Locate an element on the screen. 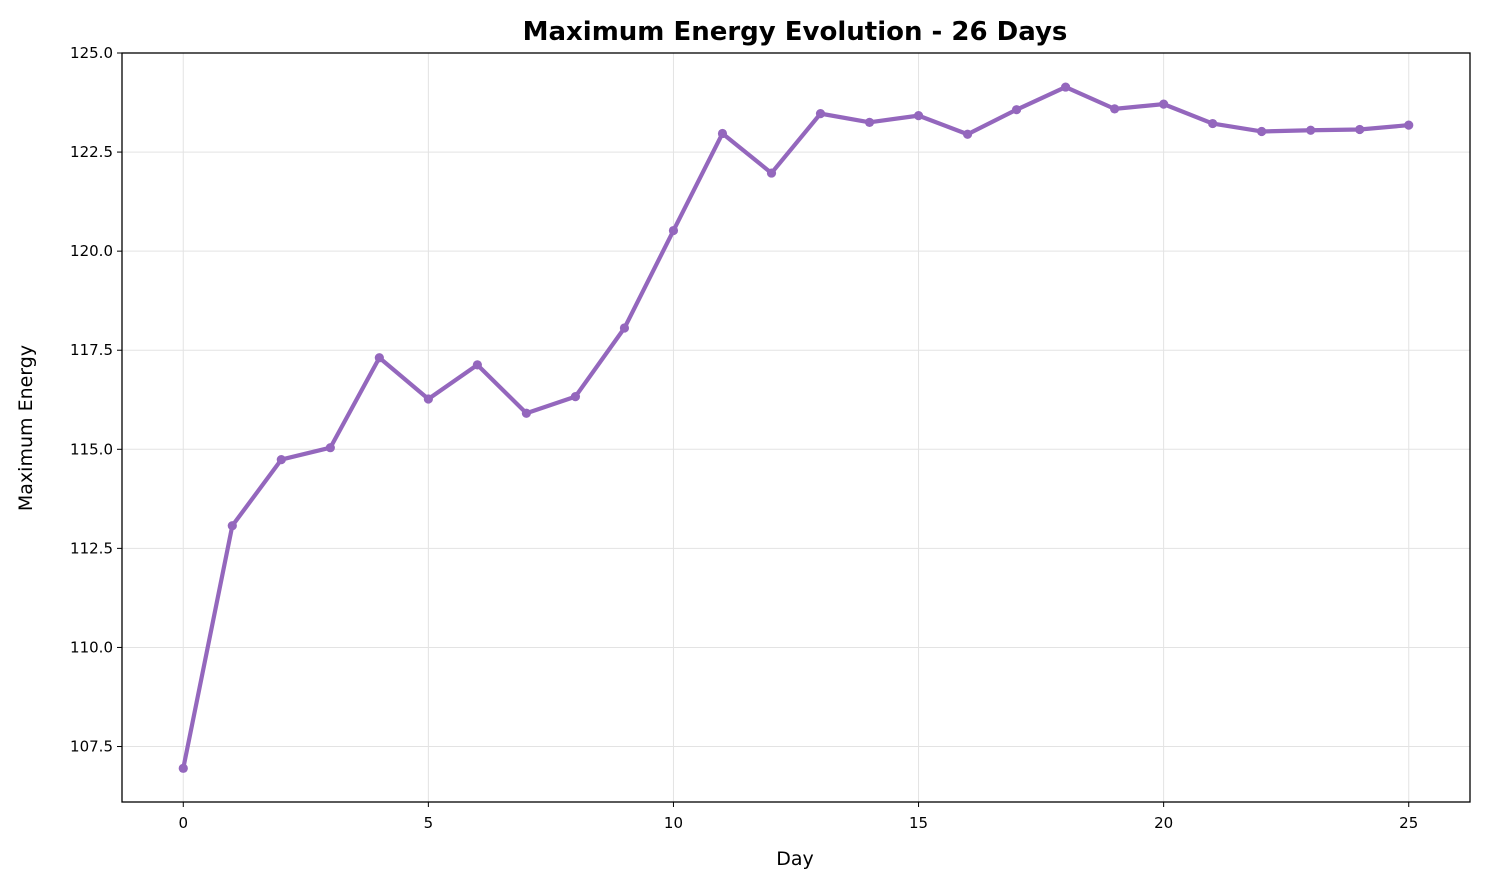 The width and height of the screenshot is (1485, 885). y-tick-label: 112.5 is located at coordinates (91, 548).